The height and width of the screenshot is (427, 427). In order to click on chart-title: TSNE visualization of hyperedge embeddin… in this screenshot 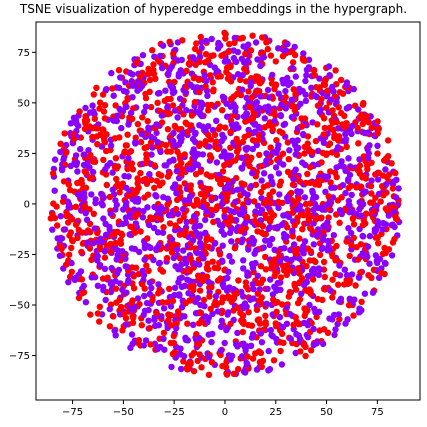, I will do `click(213, 9)`.